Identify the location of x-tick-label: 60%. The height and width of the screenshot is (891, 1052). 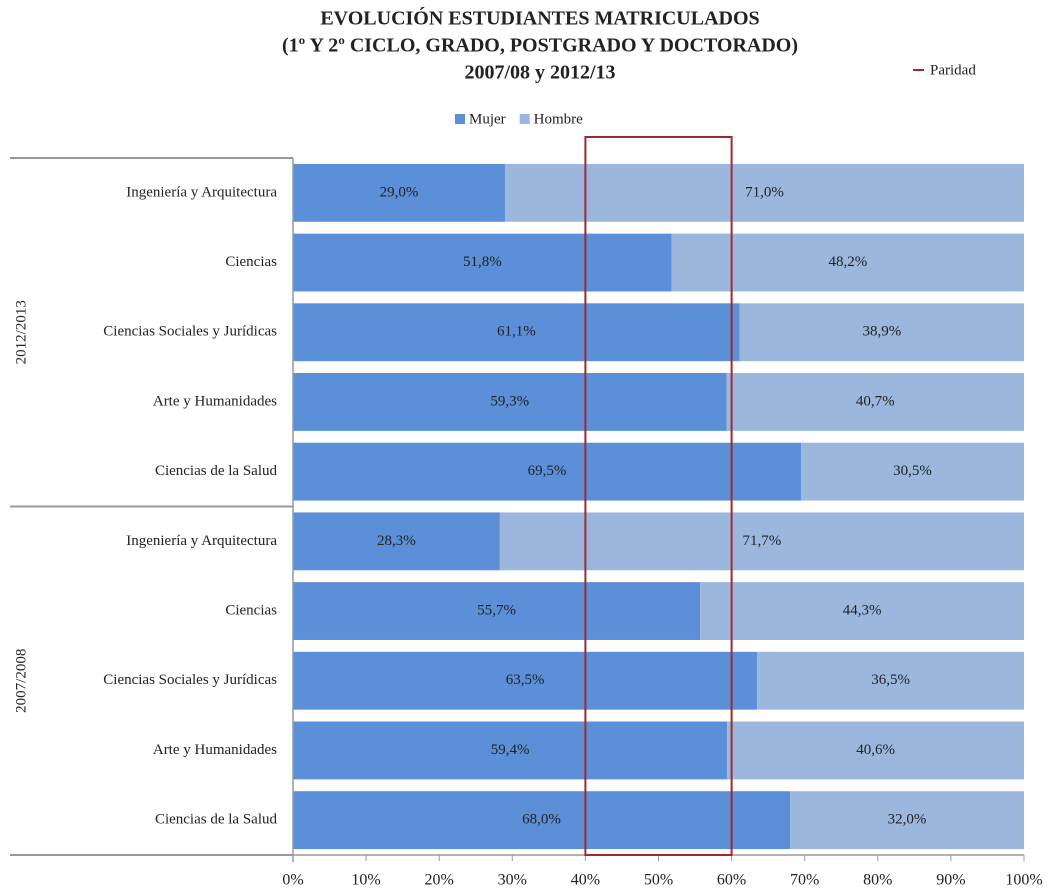
(731, 880).